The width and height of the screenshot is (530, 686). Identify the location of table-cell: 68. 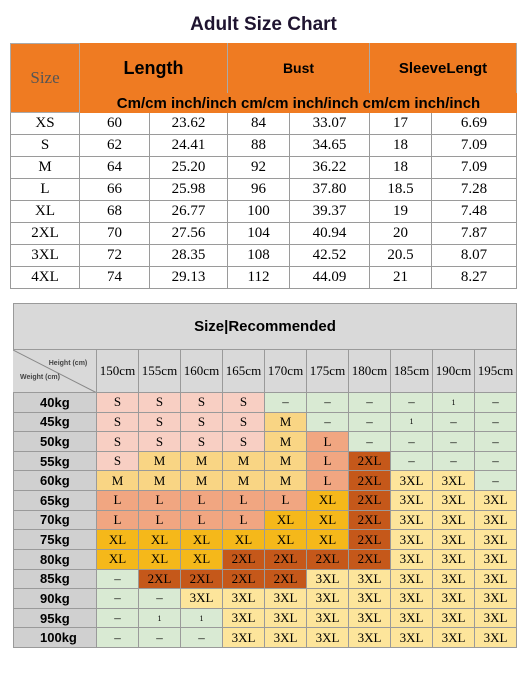
(115, 212).